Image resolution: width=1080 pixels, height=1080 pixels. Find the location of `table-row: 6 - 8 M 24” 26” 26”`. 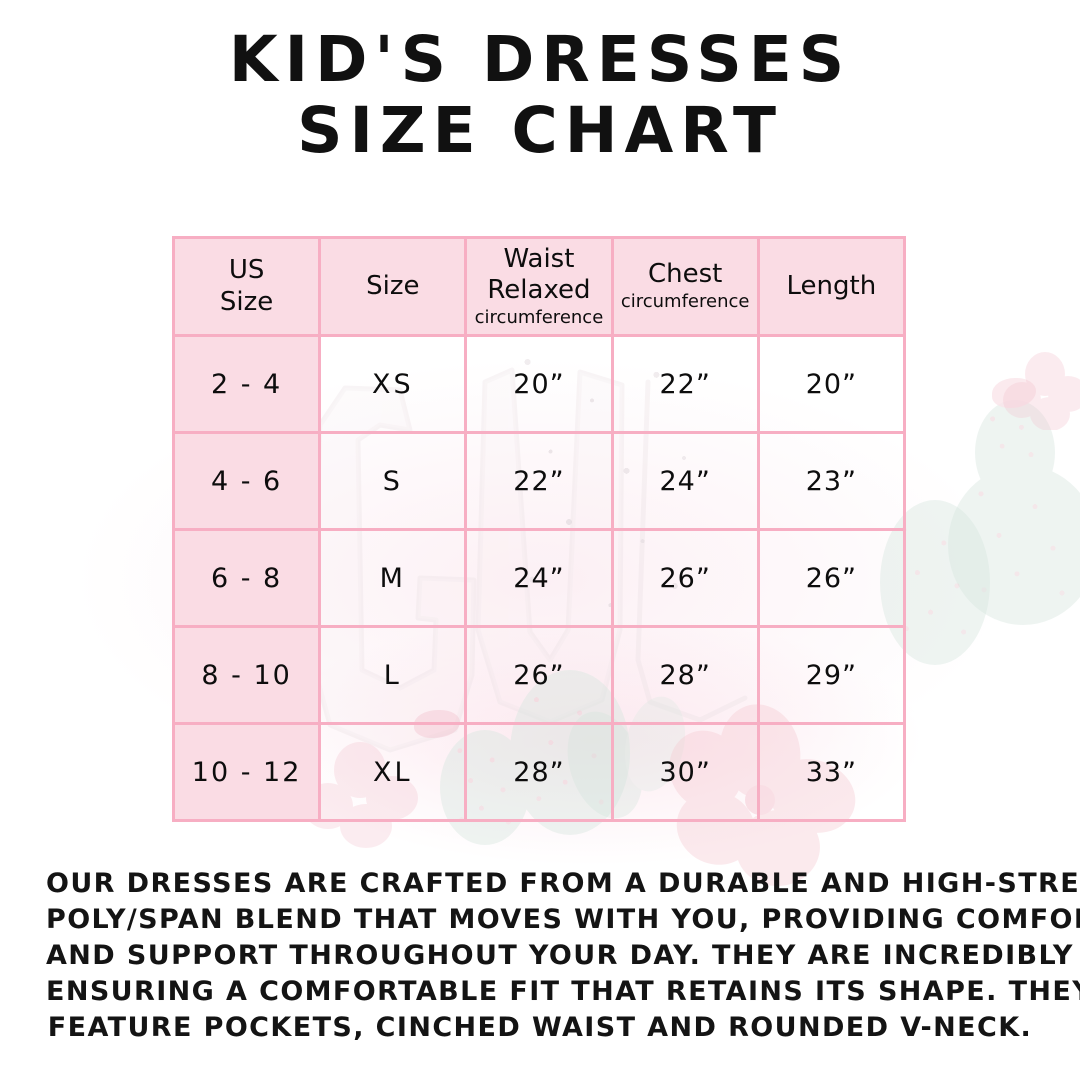

table-row: 6 - 8 M 24” 26” 26” is located at coordinates (539, 578).